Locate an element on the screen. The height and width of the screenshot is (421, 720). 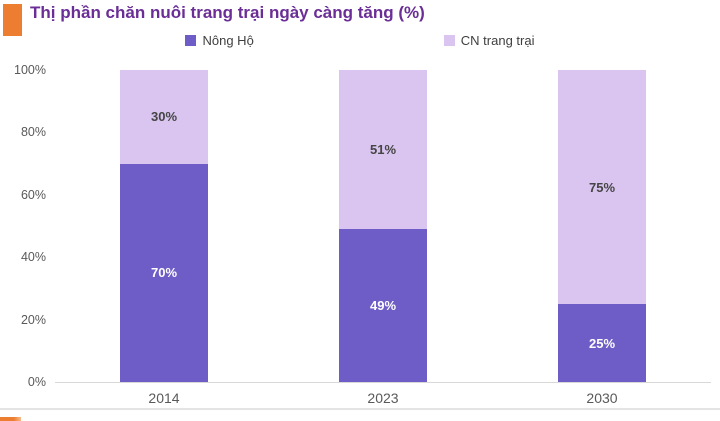
legend-swatch-cn-trang-trai is located at coordinates (449, 40).